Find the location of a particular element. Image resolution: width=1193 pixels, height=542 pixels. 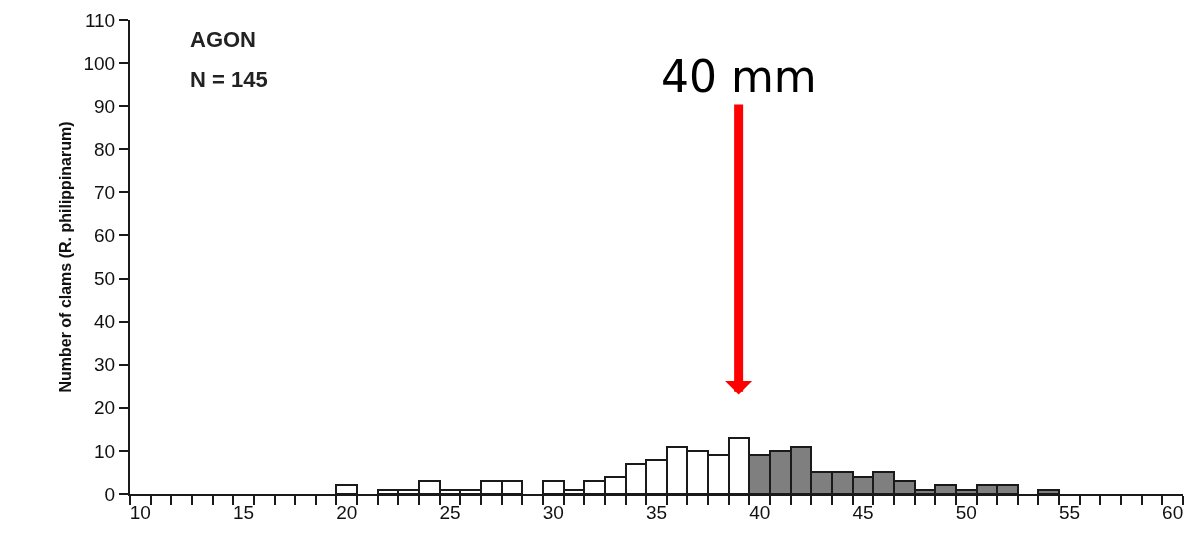

x-tick-label: 50 is located at coordinates (966, 512).